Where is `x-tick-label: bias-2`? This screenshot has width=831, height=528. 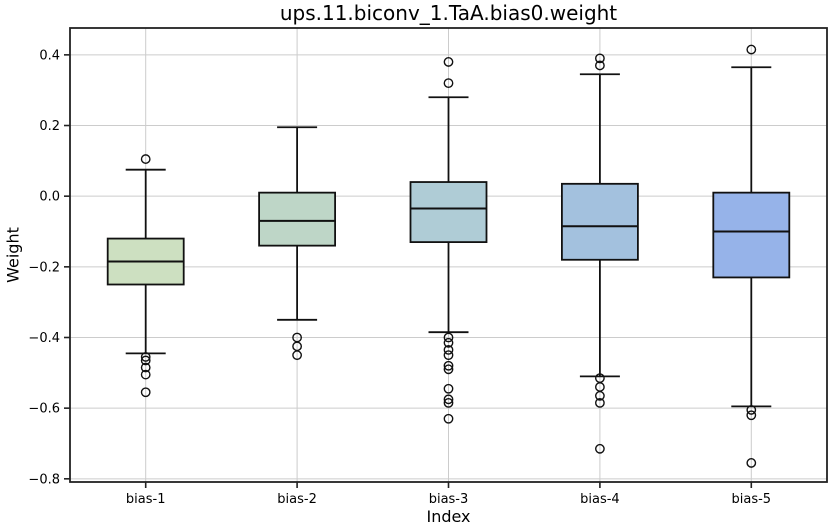
x-tick-label: bias-2 is located at coordinates (297, 499).